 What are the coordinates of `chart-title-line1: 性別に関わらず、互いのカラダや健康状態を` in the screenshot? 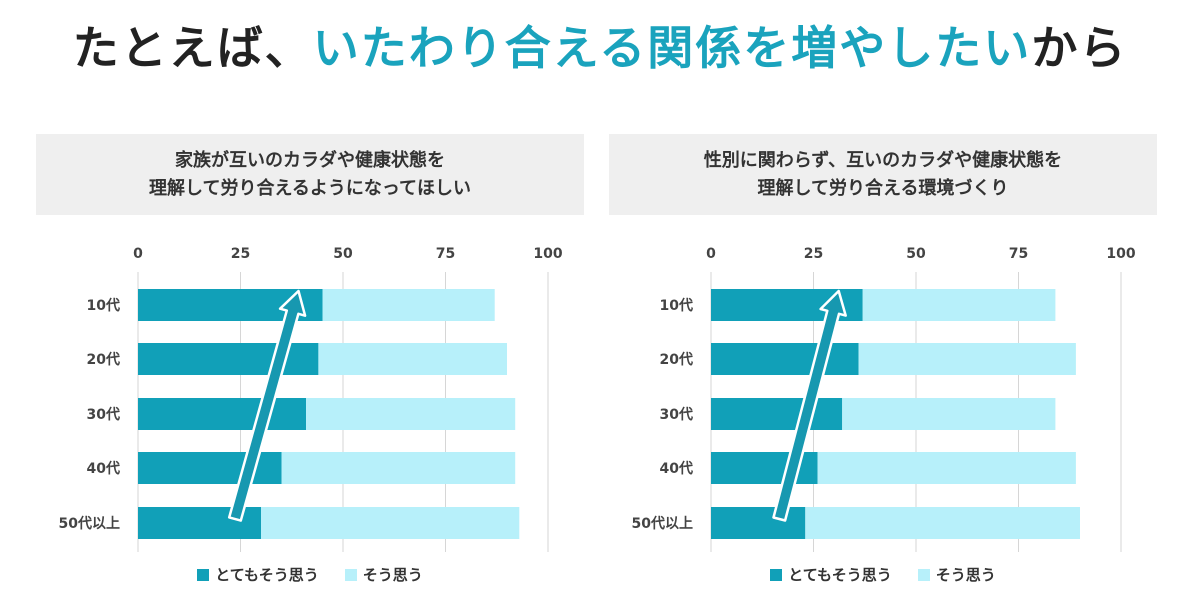 It's located at (883, 160).